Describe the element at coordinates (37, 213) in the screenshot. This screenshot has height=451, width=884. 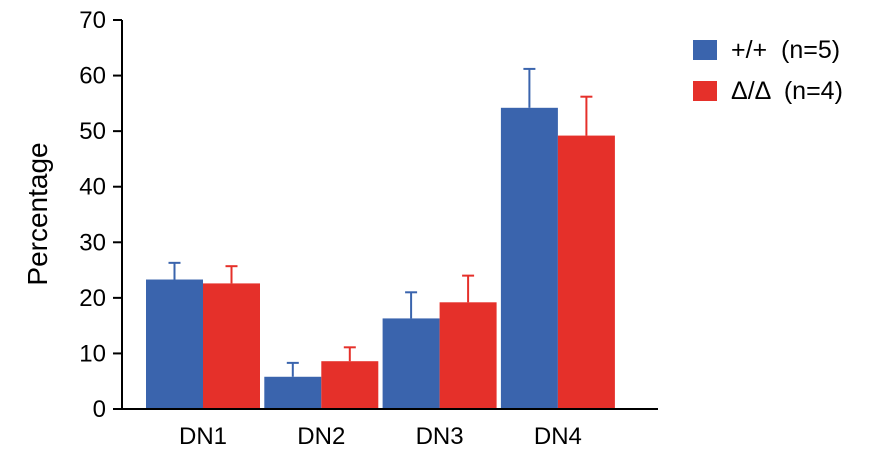
I see `y-axis-title: Percentage` at that location.